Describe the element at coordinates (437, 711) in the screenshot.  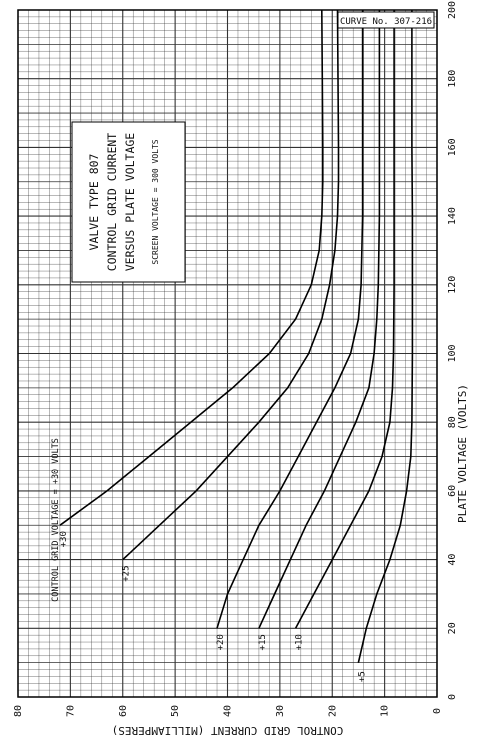
I see `y-tick-label: 0` at that location.